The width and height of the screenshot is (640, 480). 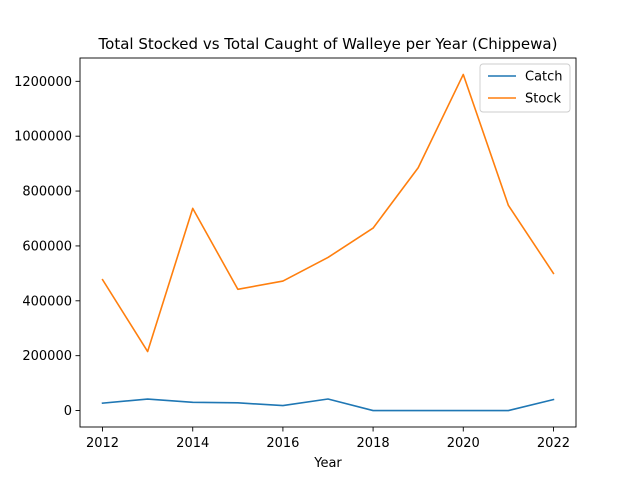 What do you see at coordinates (47, 192) in the screenshot?
I see `y-tick-label: 800000` at bounding box center [47, 192].